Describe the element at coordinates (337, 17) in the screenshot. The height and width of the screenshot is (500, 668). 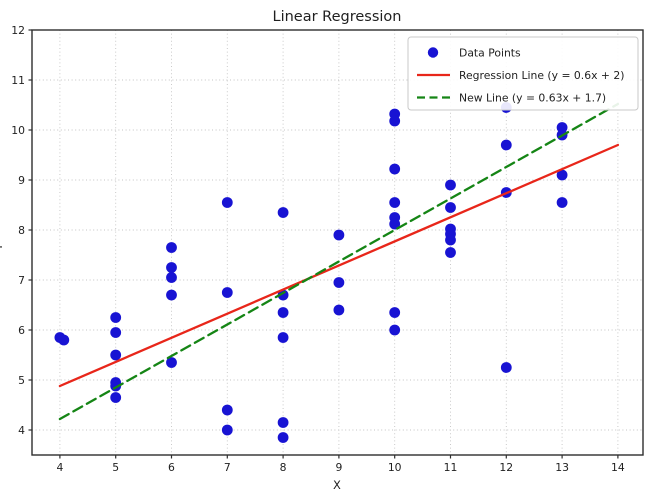
I see `chart-title: Linear Regression` at that location.